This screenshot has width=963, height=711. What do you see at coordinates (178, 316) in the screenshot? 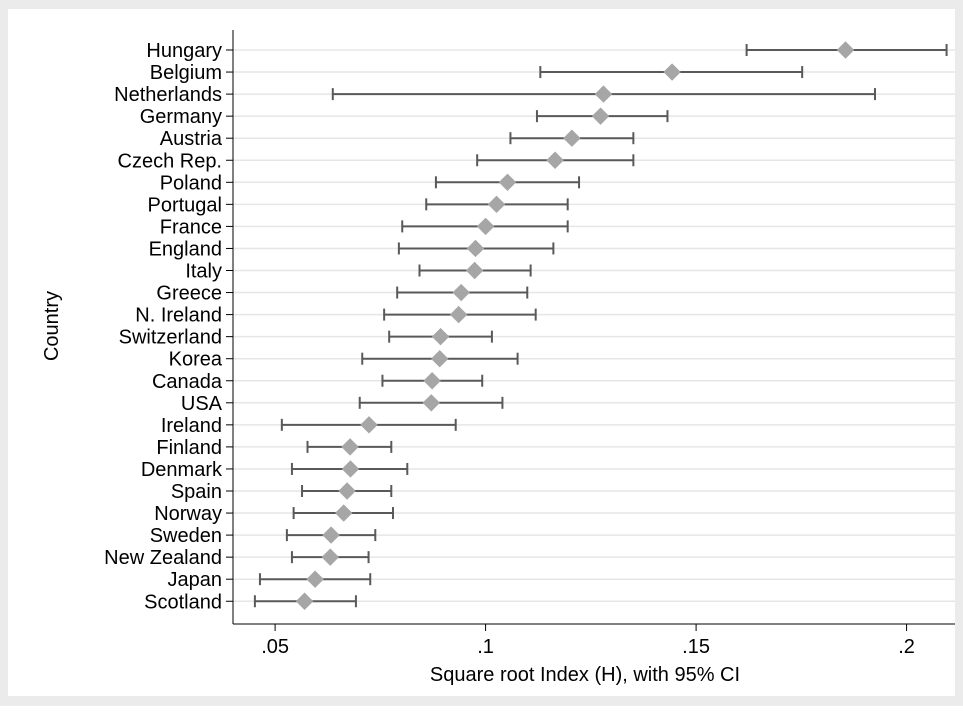
I see `y-tick-label: N. Ireland` at bounding box center [178, 316].